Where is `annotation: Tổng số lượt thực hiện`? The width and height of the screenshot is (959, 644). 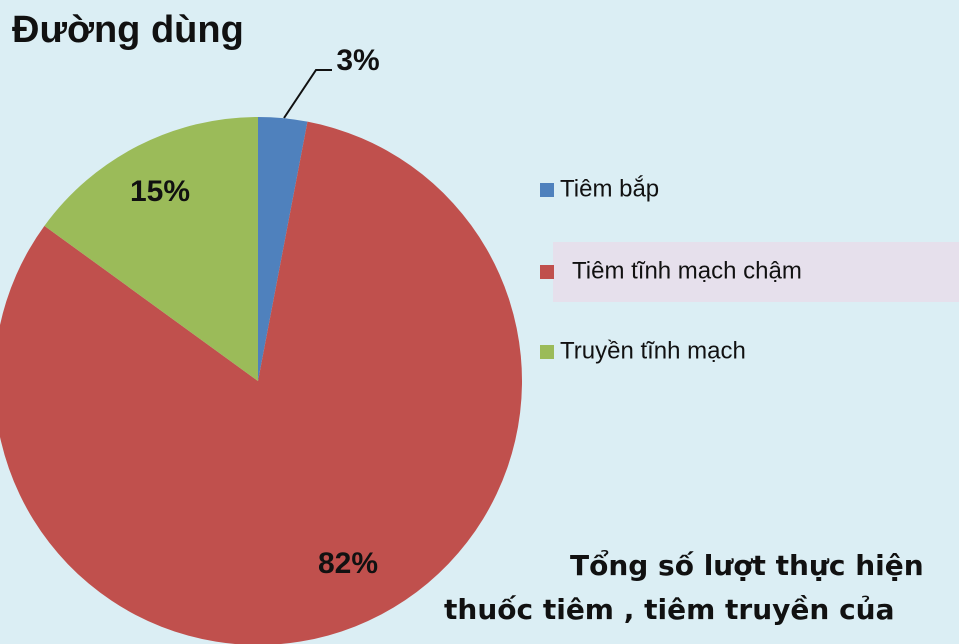 annotation: Tổng số lượt thực hiện is located at coordinates (747, 565).